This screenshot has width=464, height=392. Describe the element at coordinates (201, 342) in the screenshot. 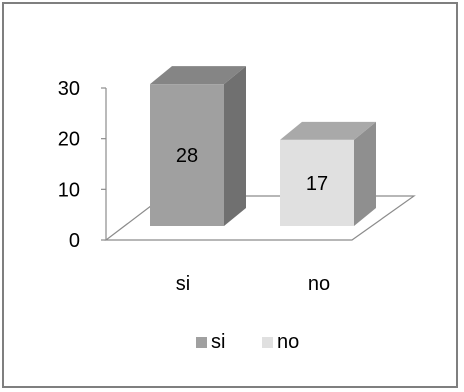

I see `legend-swatch-si` at that location.